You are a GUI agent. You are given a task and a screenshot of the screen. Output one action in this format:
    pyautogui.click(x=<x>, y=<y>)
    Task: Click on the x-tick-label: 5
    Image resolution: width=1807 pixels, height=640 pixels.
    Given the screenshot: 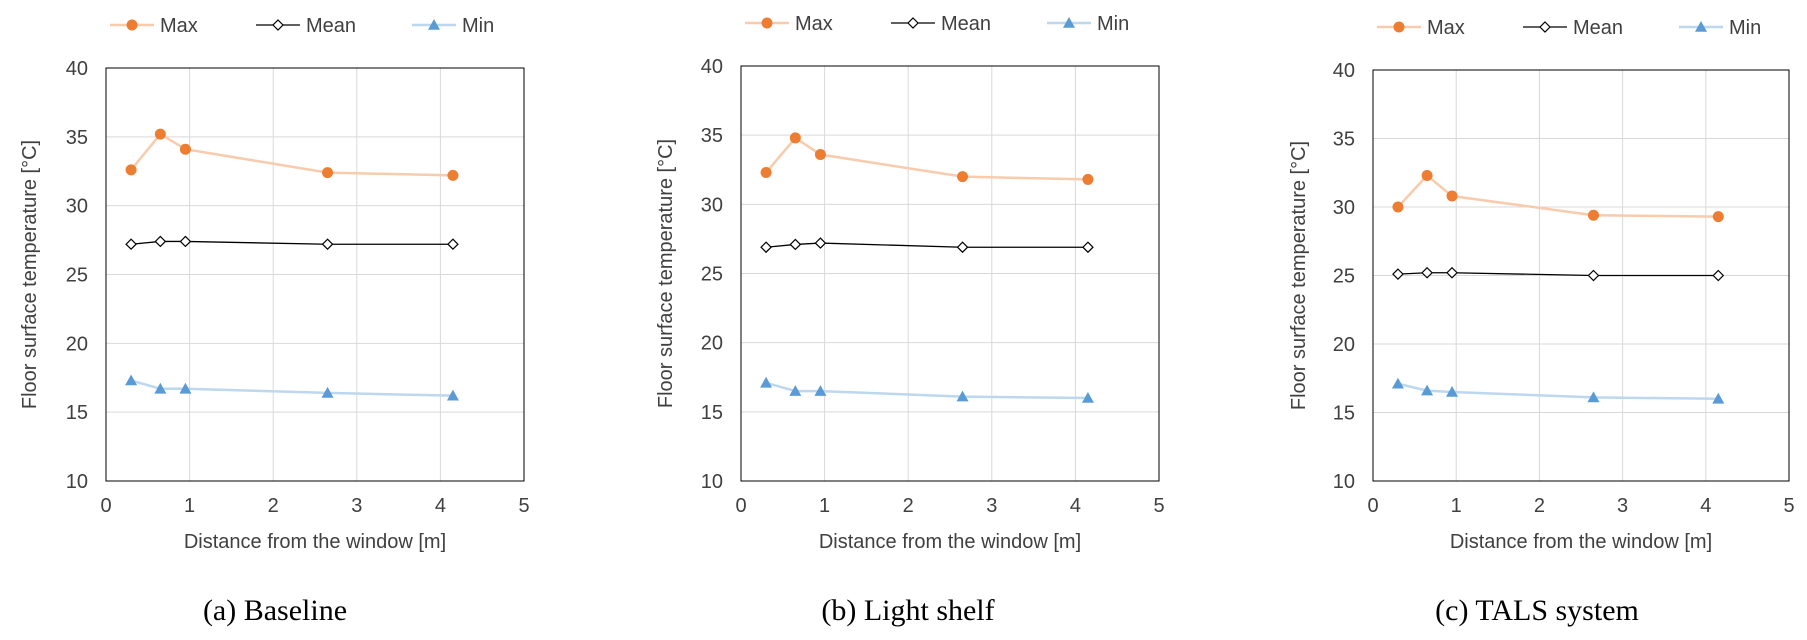 What is the action you would take?
    pyautogui.click(x=523, y=506)
    